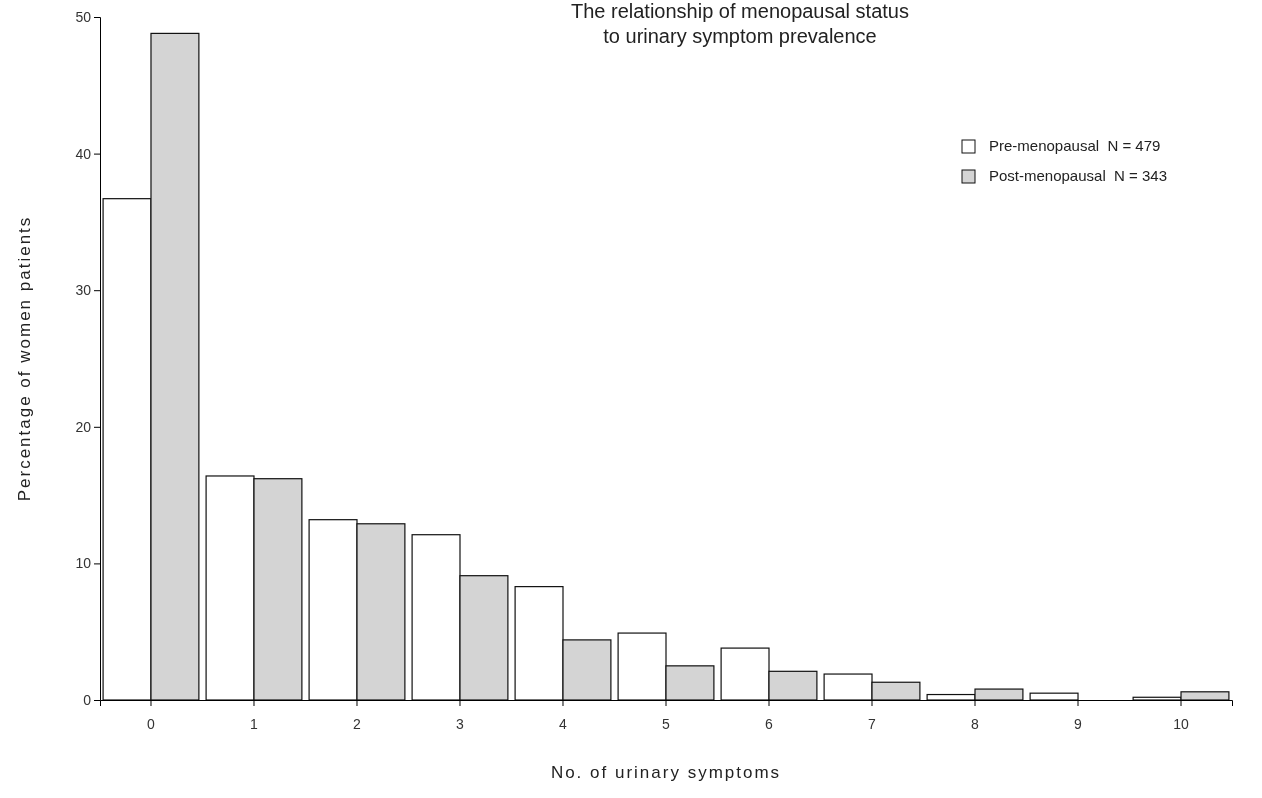 This screenshot has width=1262, height=798. I want to click on x-tick-label: 4, so click(563, 723).